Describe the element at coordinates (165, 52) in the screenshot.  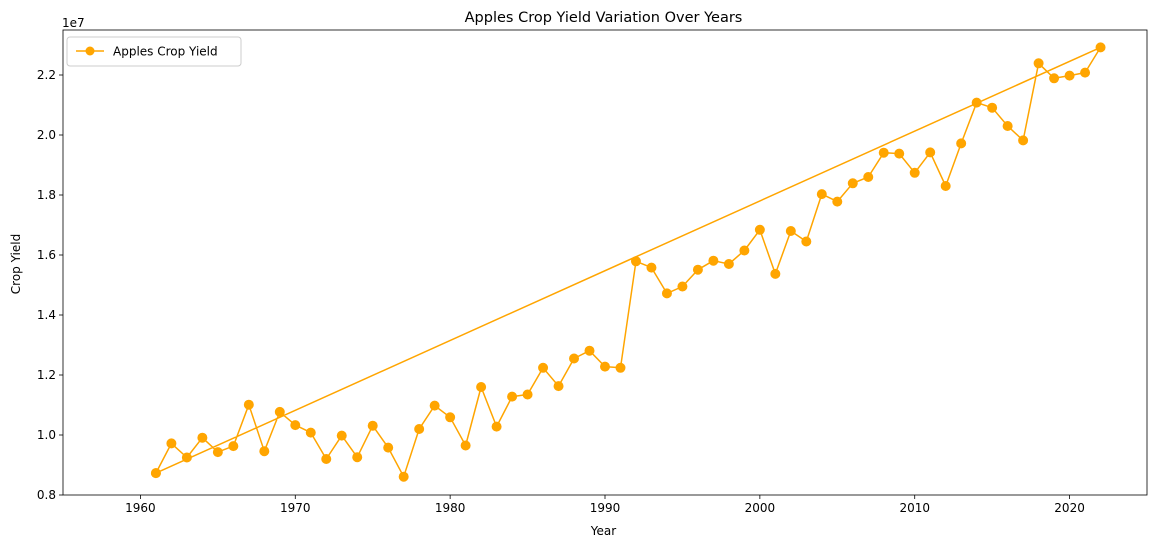
I see `legend-label: Apples Crop Yield` at that location.